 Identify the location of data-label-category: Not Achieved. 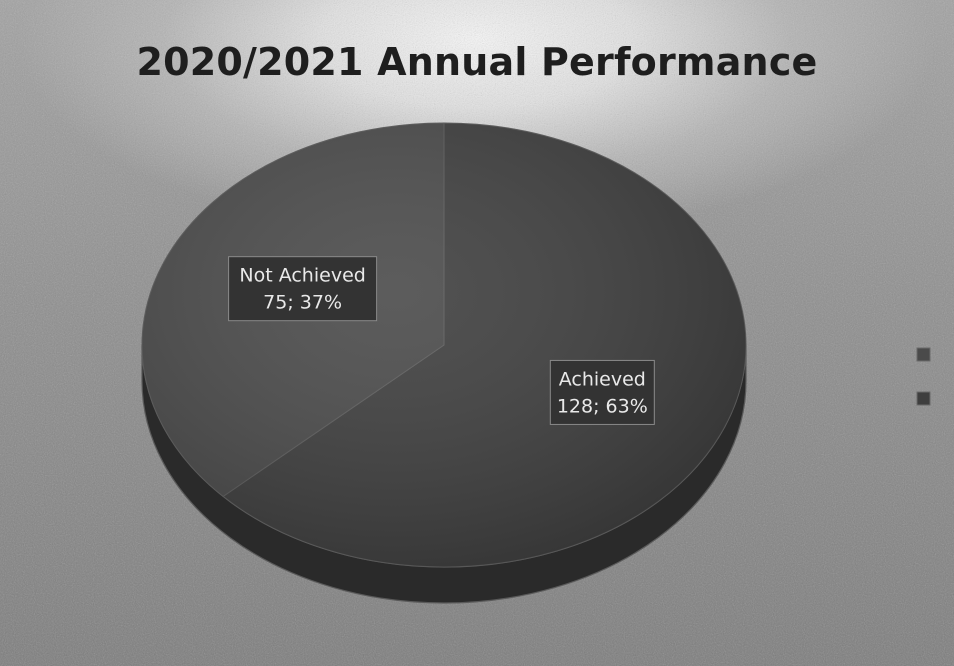
(302, 276).